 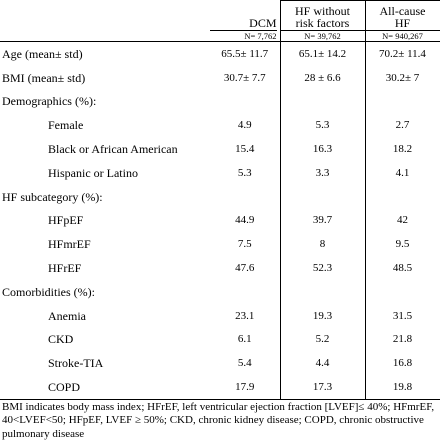 What do you see at coordinates (402, 35) in the screenshot?
I see `column-count: N= 940,267` at bounding box center [402, 35].